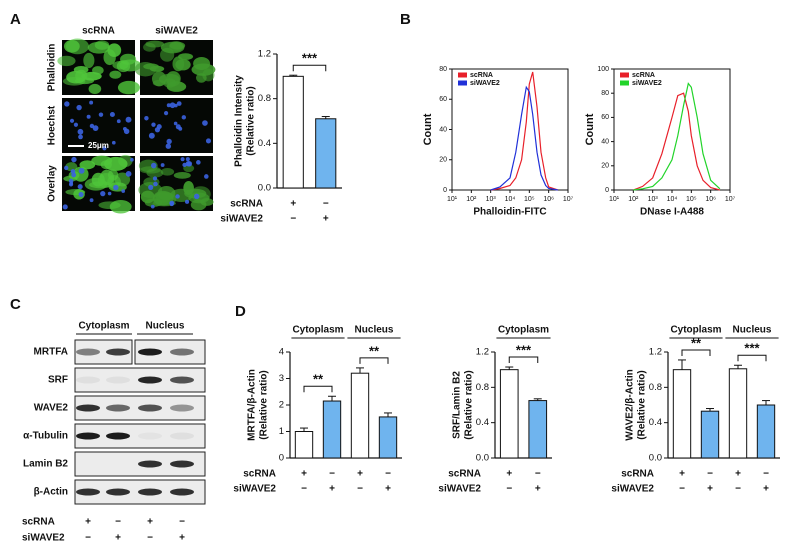  Describe the element at coordinates (677, 136) in the screenshot. I see `series-line` at that location.